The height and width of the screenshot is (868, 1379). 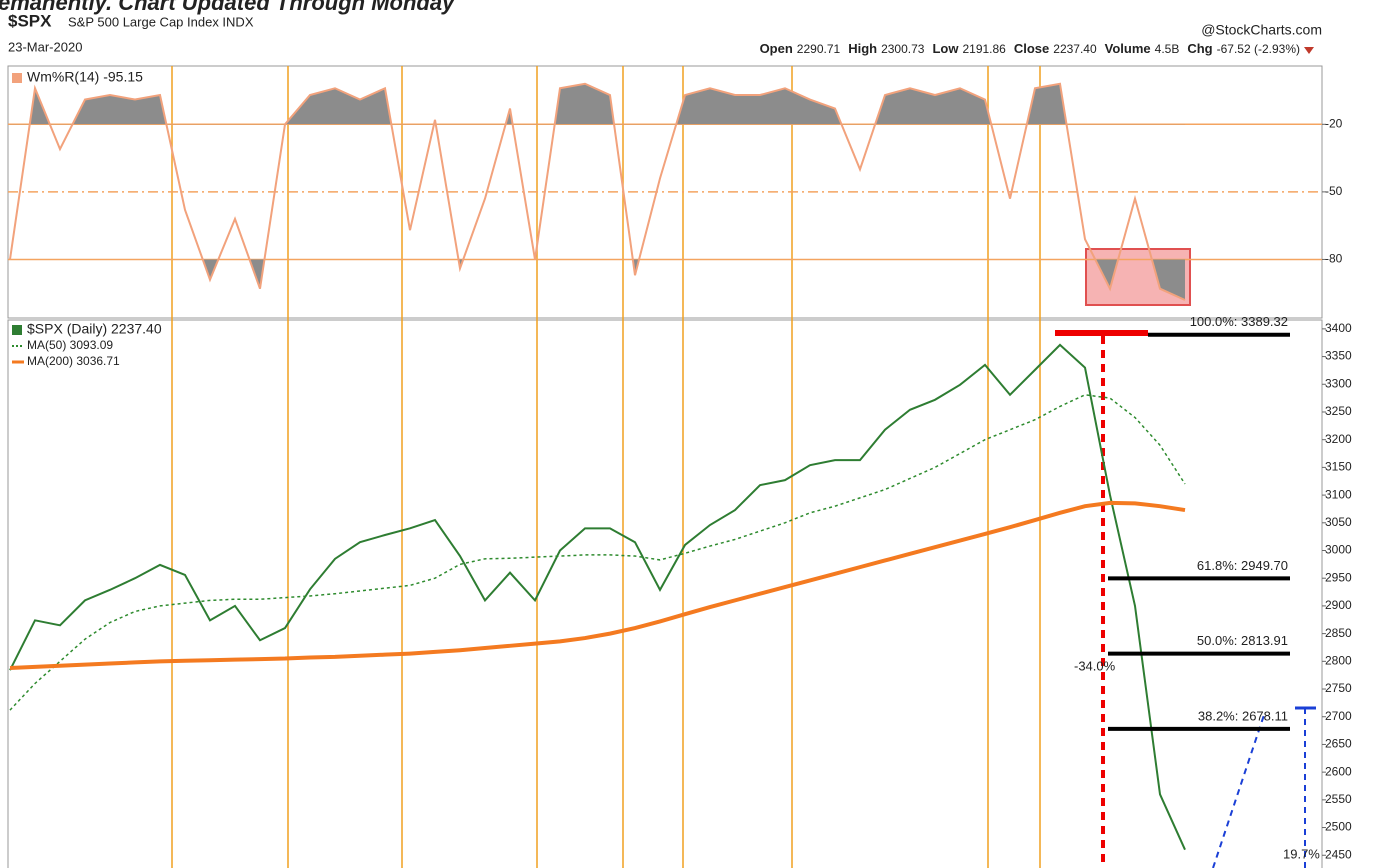 I want to click on y-tick-label: 3350, so click(x=1338, y=356).